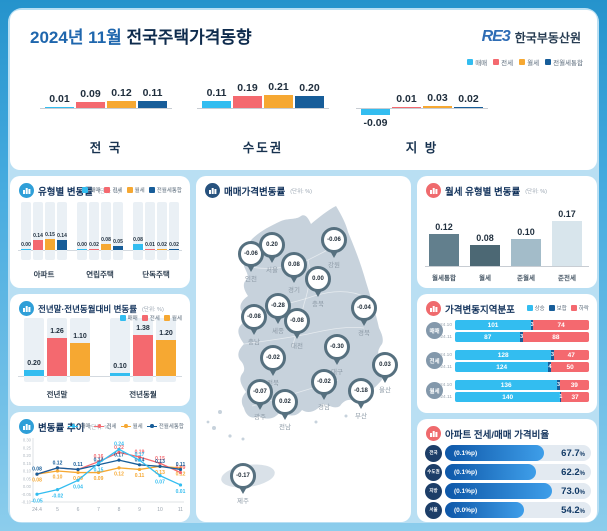  What do you see at coordinates (536, 191) in the screenshot?
I see `panel-unit: (단위: %)` at bounding box center [536, 191].